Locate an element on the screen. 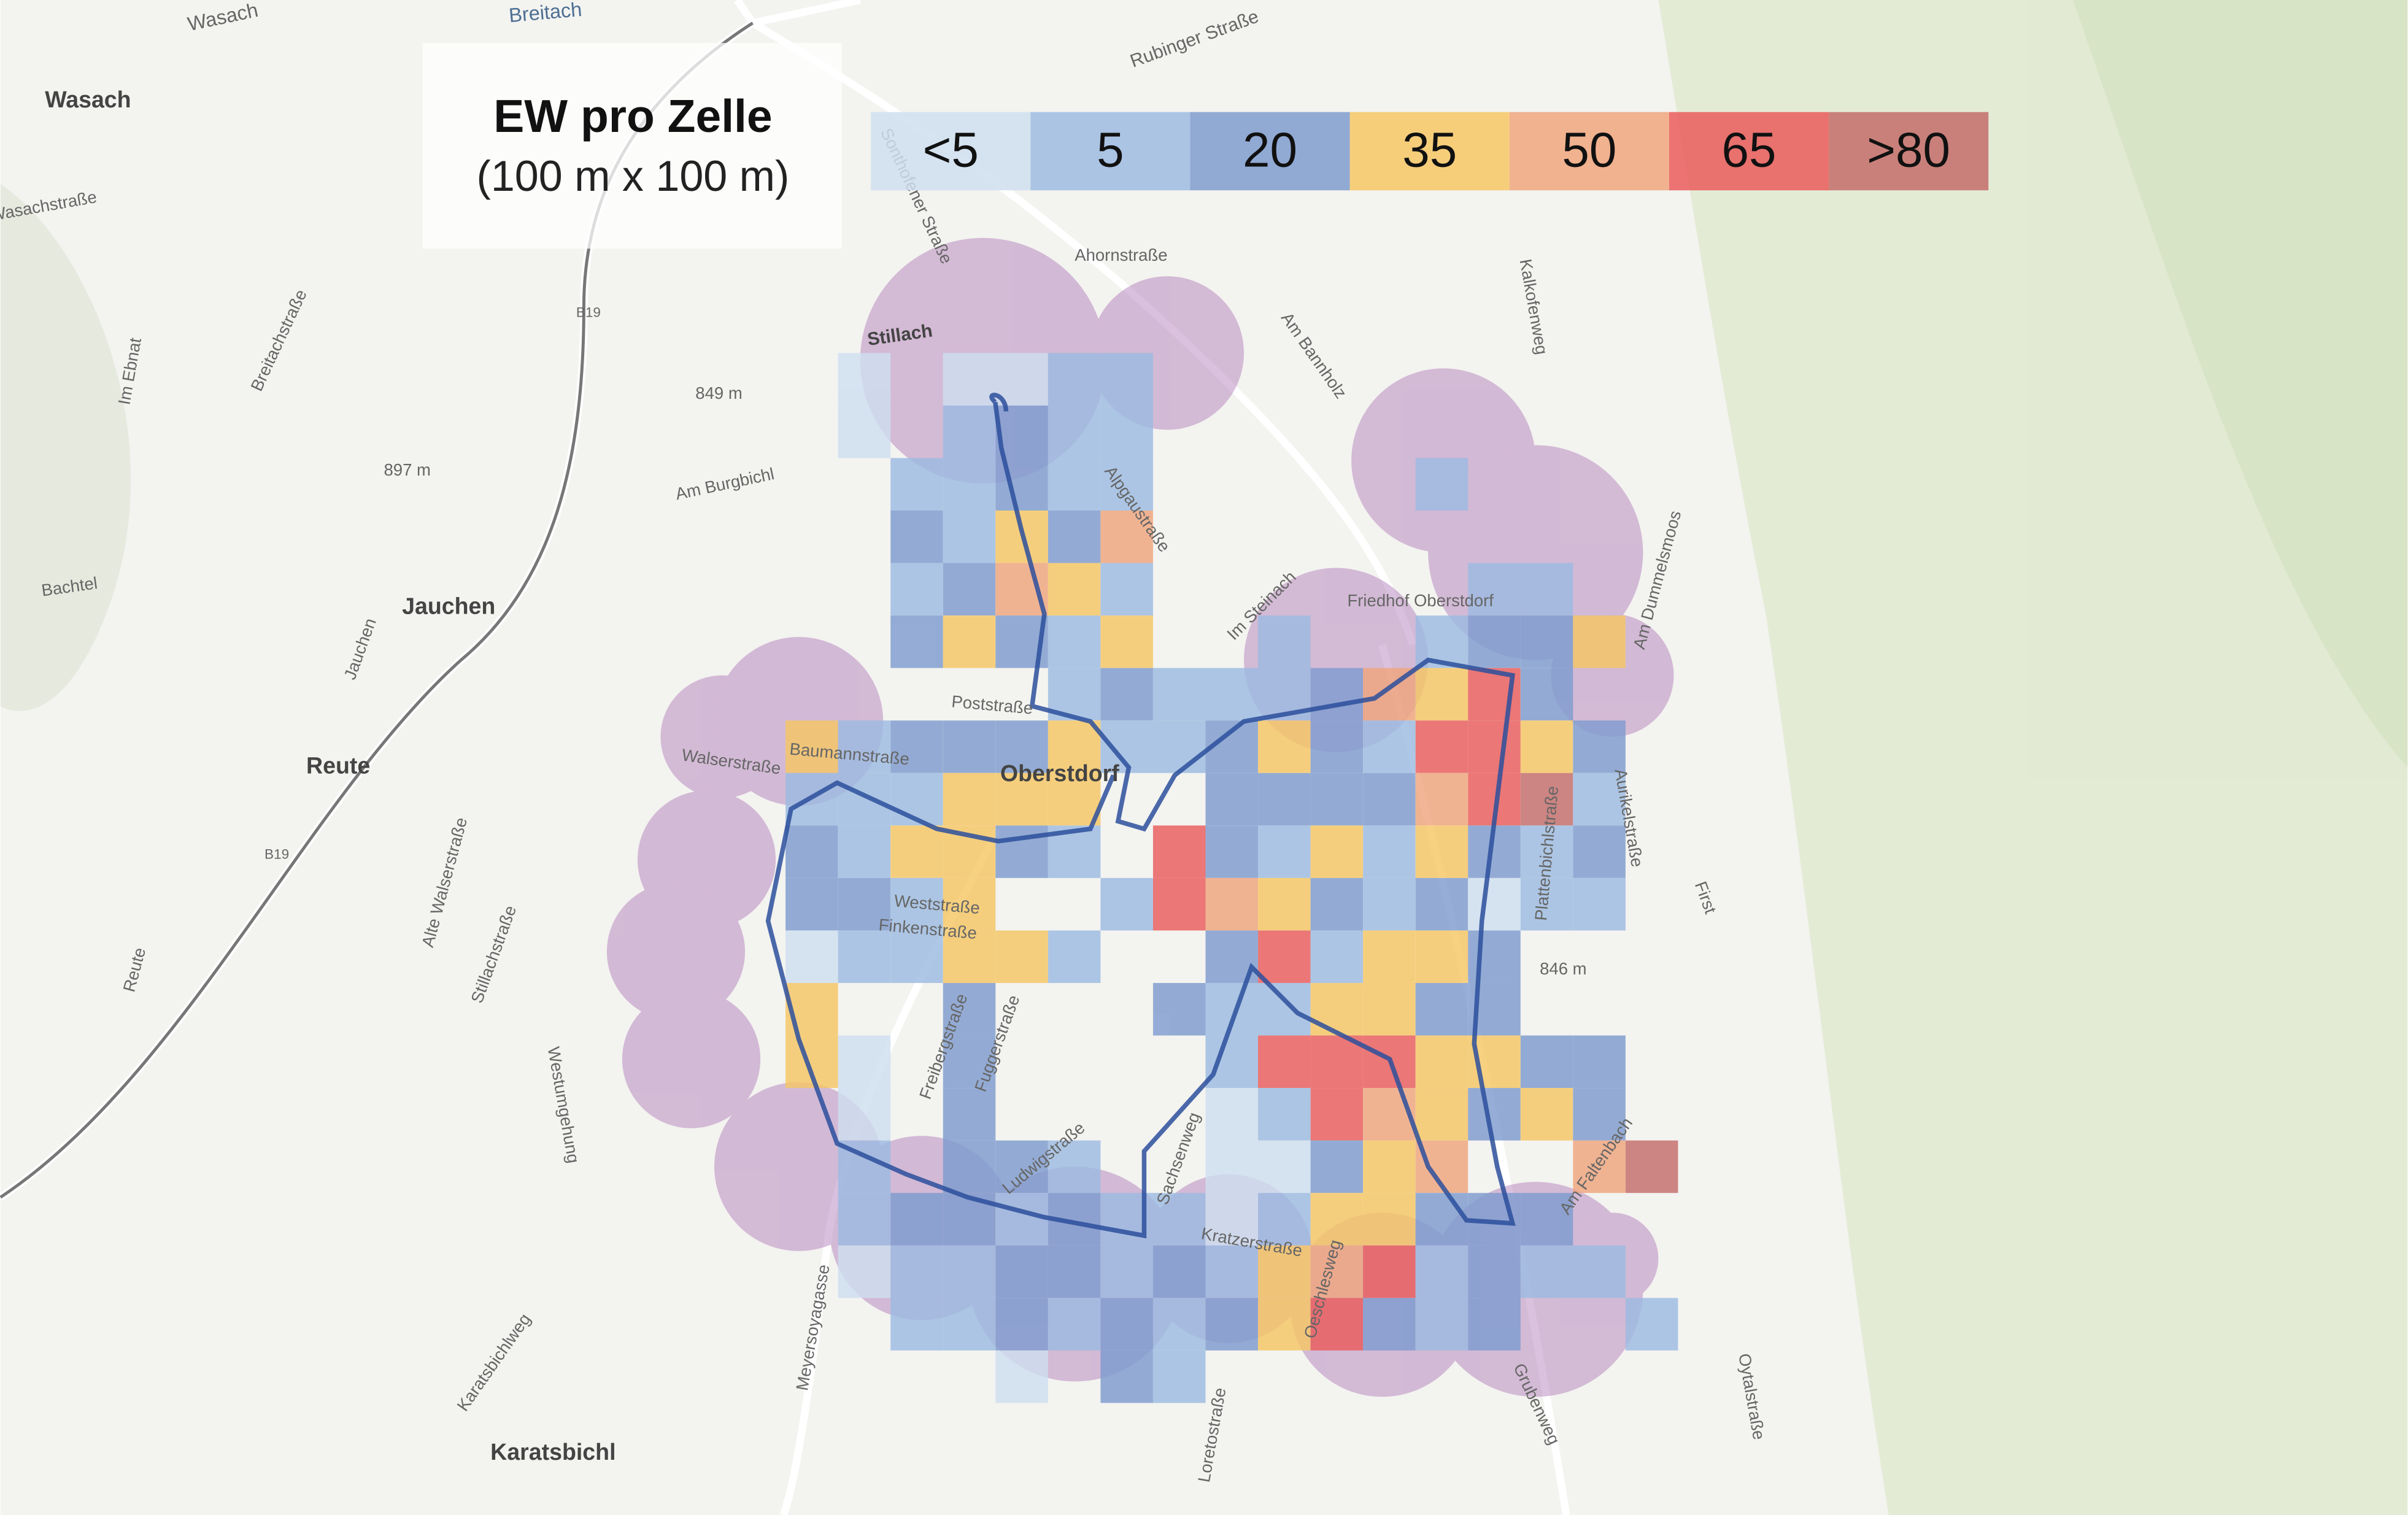 The height and width of the screenshot is (1515, 2408). legend-label: >80 is located at coordinates (1909, 149).